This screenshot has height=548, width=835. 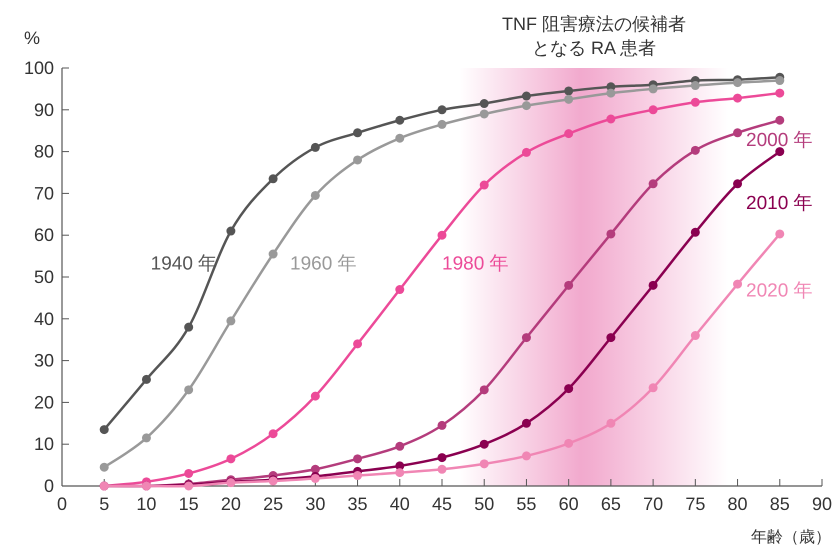 I want to click on y-tick-label: 0, so click(x=49, y=486).